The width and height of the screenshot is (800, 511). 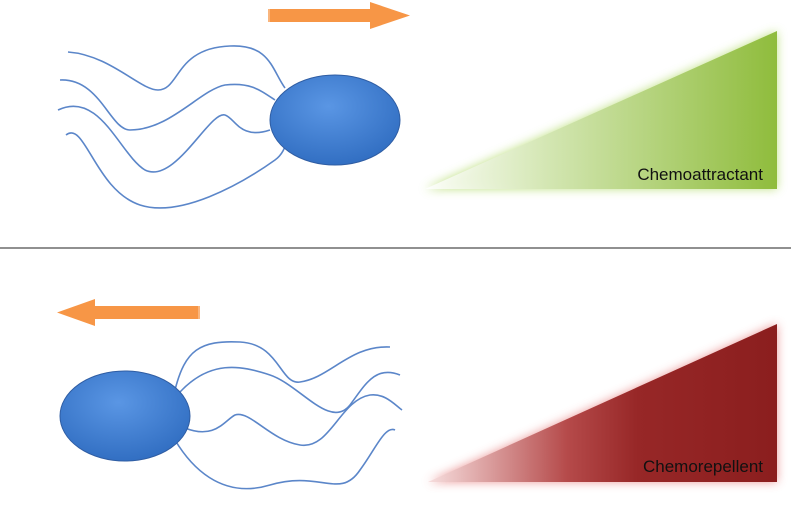 What do you see at coordinates (601, 110) in the screenshot?
I see `attractant-gradient: Chemoattractant` at bounding box center [601, 110].